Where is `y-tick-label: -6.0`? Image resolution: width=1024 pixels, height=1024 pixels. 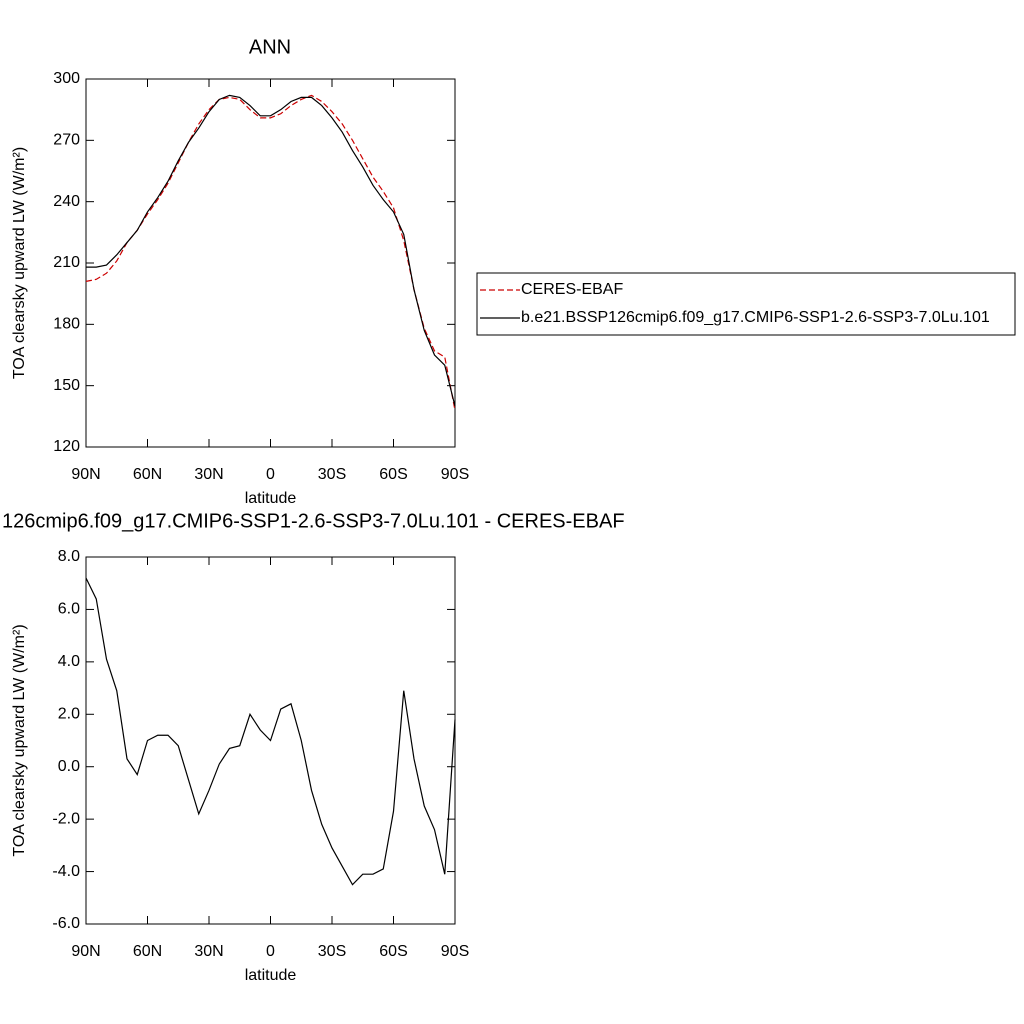 y-tick-label: -6.0 is located at coordinates (66, 923).